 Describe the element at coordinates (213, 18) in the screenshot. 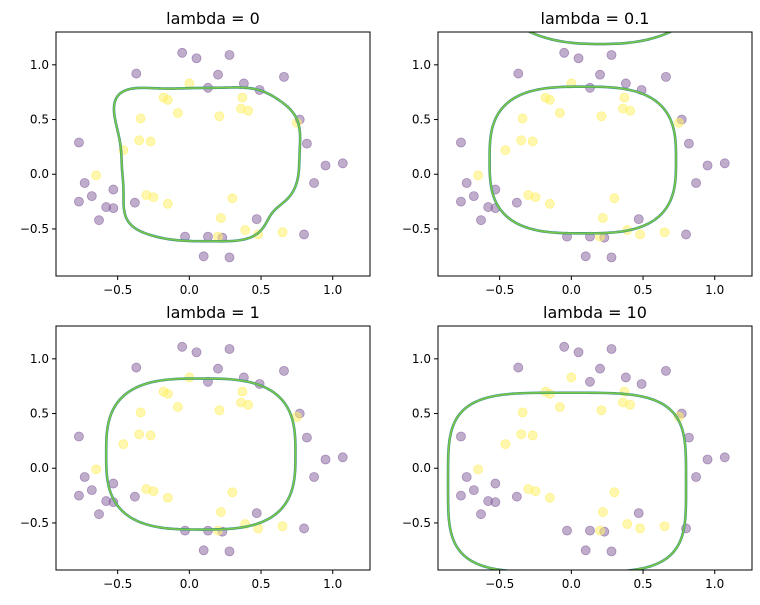

I see `chart-title: lambda = 0` at that location.